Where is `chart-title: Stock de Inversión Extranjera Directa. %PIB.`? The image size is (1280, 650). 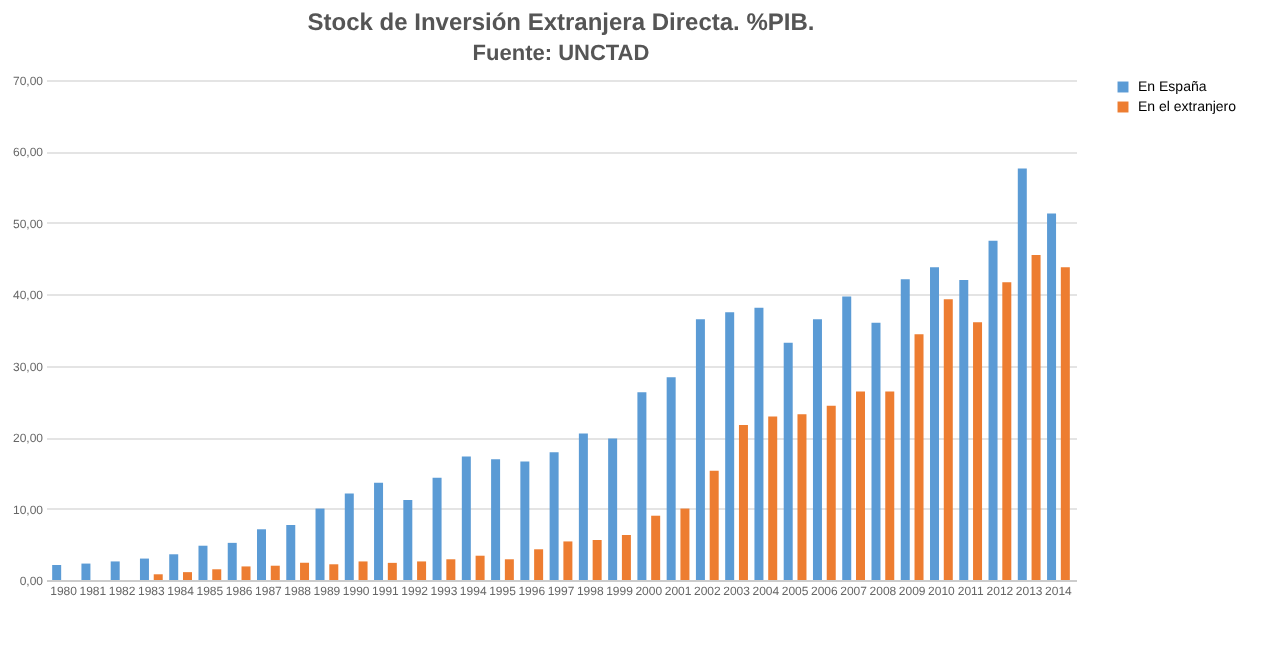 chart-title: Stock de Inversión Extranjera Directa. %PIB. is located at coordinates (561, 22).